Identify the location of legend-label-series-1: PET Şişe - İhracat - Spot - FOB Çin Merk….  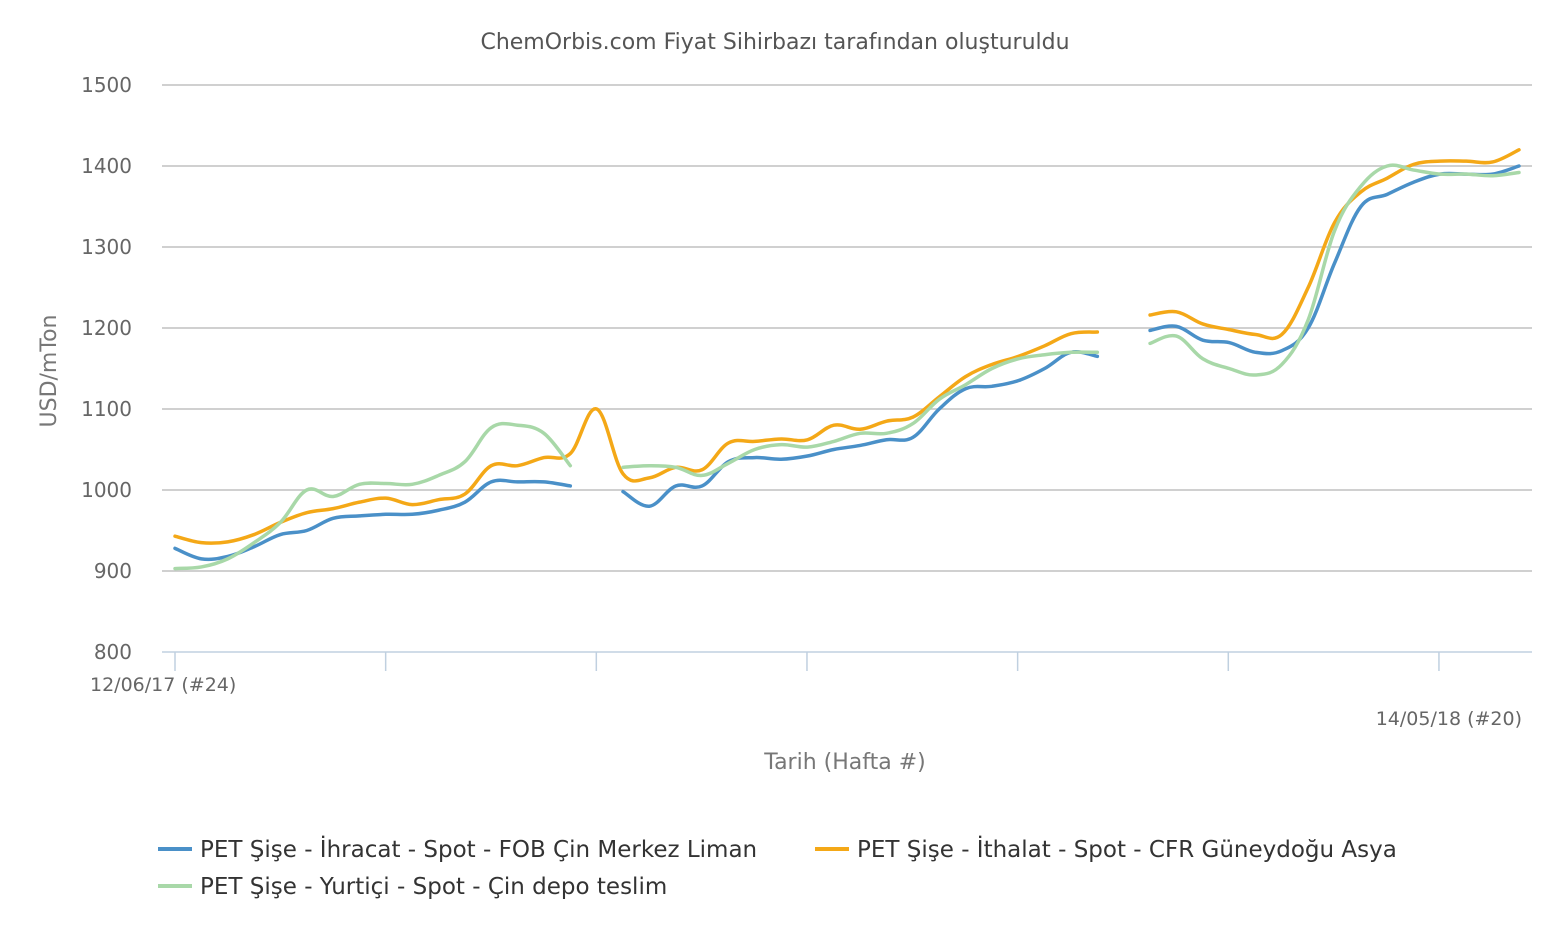
(478, 849).